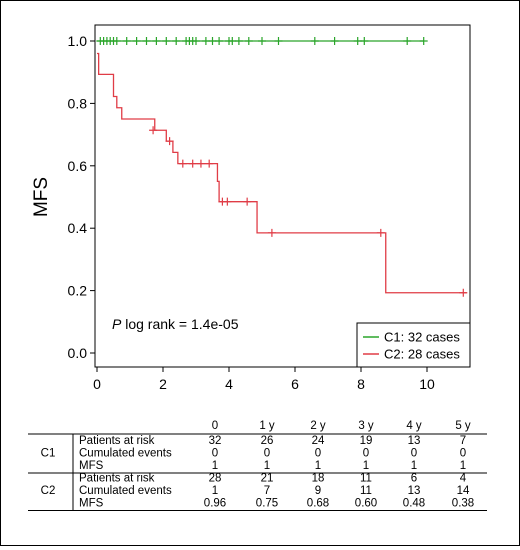  What do you see at coordinates (318, 479) in the screenshot?
I see `table-cell: 18` at bounding box center [318, 479].